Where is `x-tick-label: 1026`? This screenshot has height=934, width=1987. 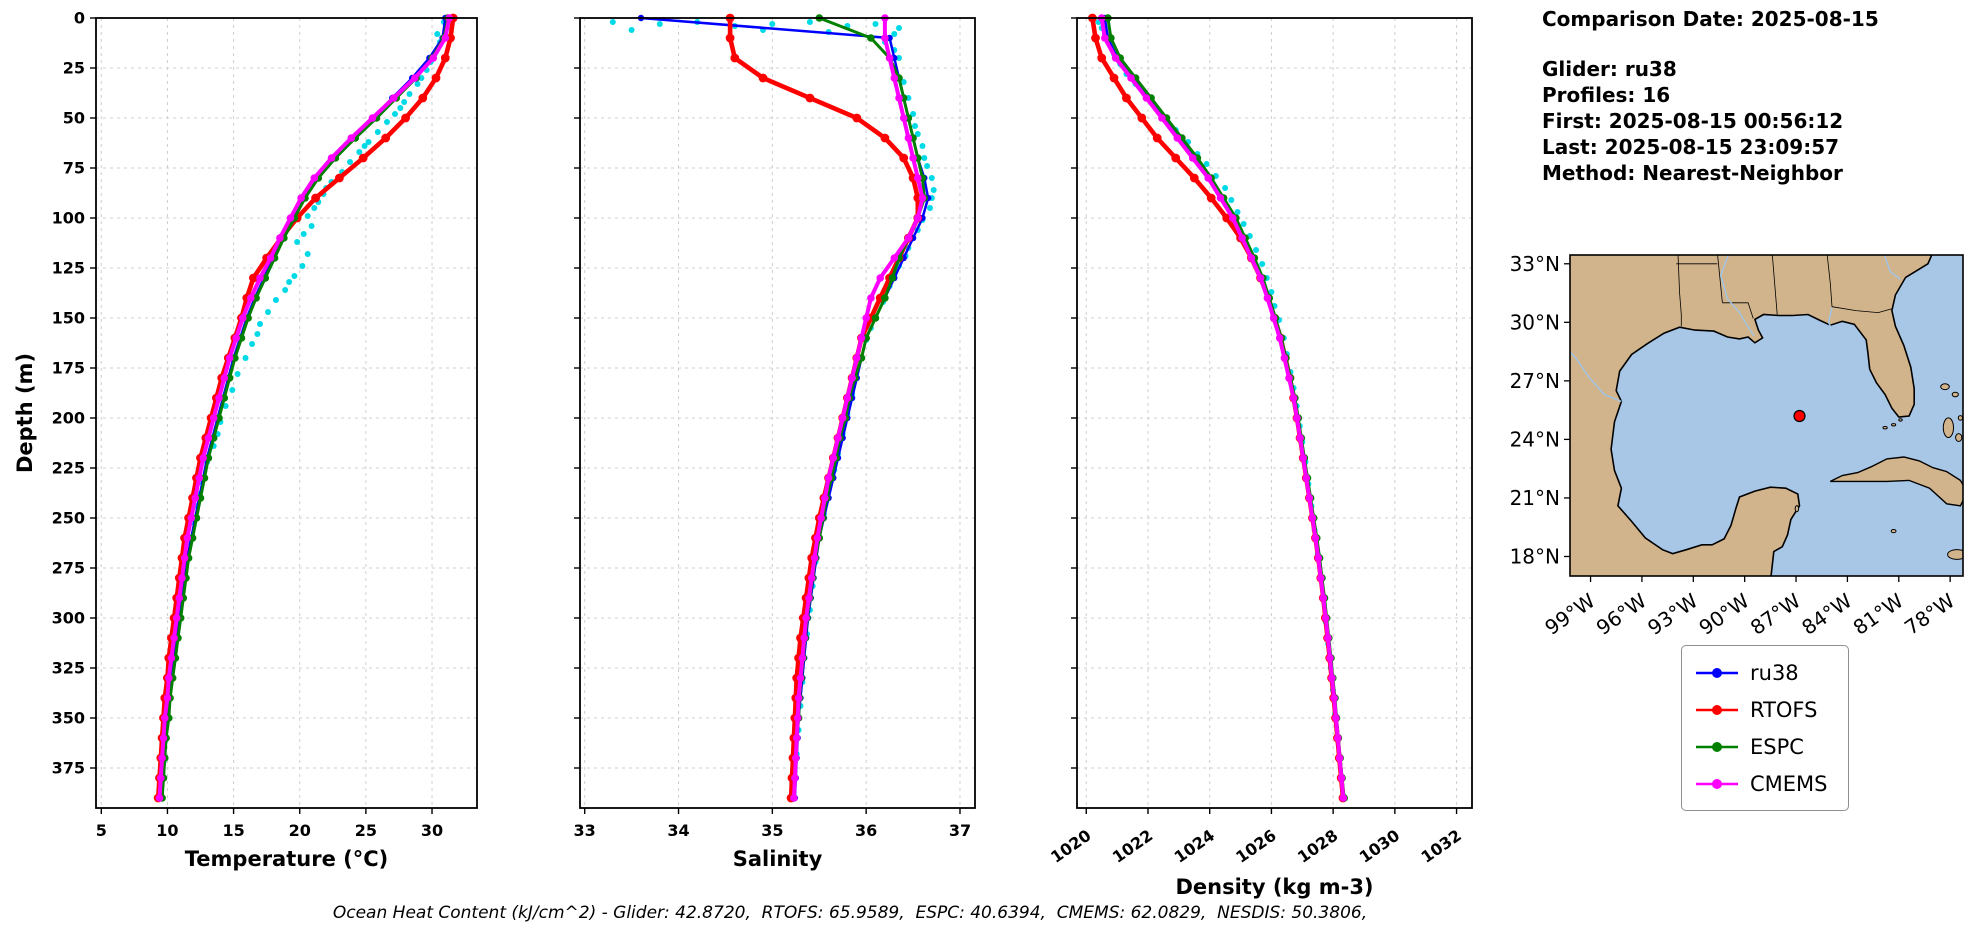 x-tick-label: 1026 is located at coordinates (1255, 846).